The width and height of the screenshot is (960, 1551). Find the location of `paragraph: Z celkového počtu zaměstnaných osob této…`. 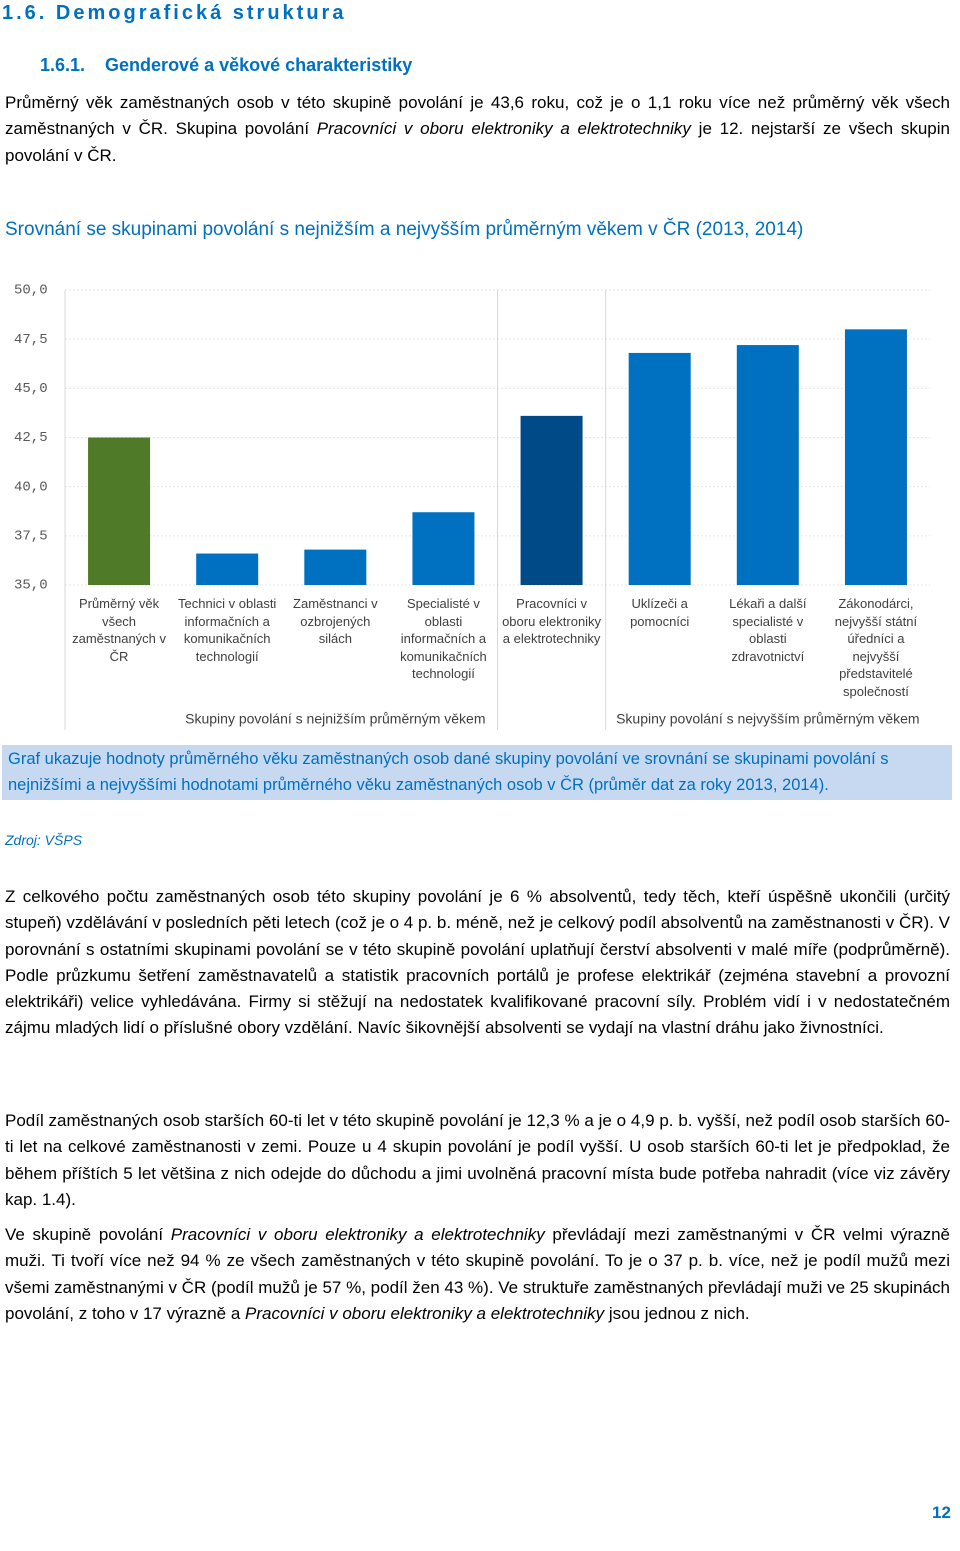

paragraph: Z celkového počtu zaměstnaných osob této… is located at coordinates (477, 963).